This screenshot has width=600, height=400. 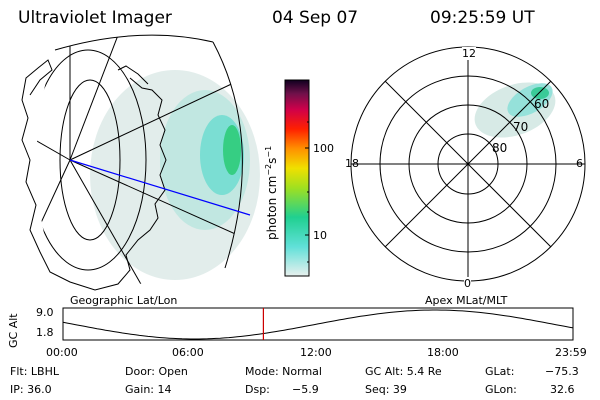 What do you see at coordinates (352, 163) in the screenshot?
I see `mlt-label-18: 18` at bounding box center [352, 163].